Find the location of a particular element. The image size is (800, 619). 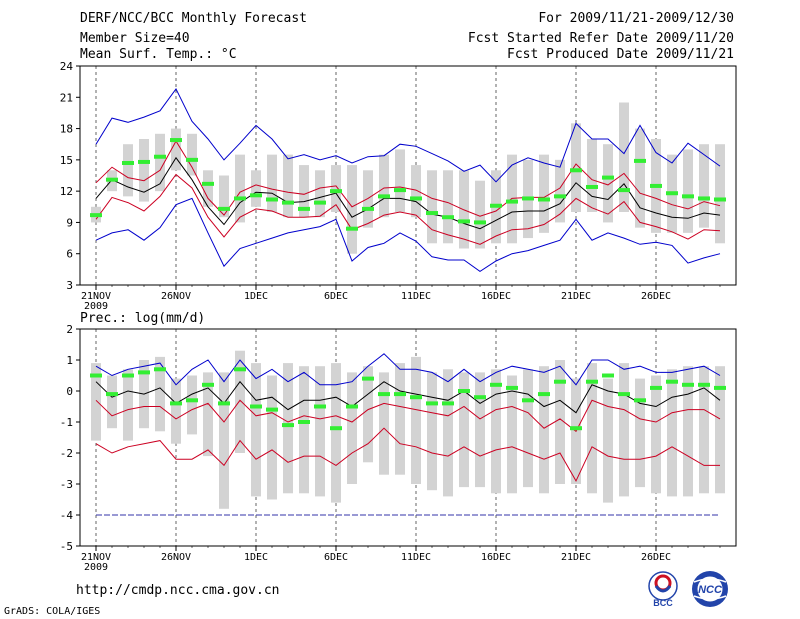

chart-title: DERF/NCC/BCC Monthly Forecast is located at coordinates (193, 18).